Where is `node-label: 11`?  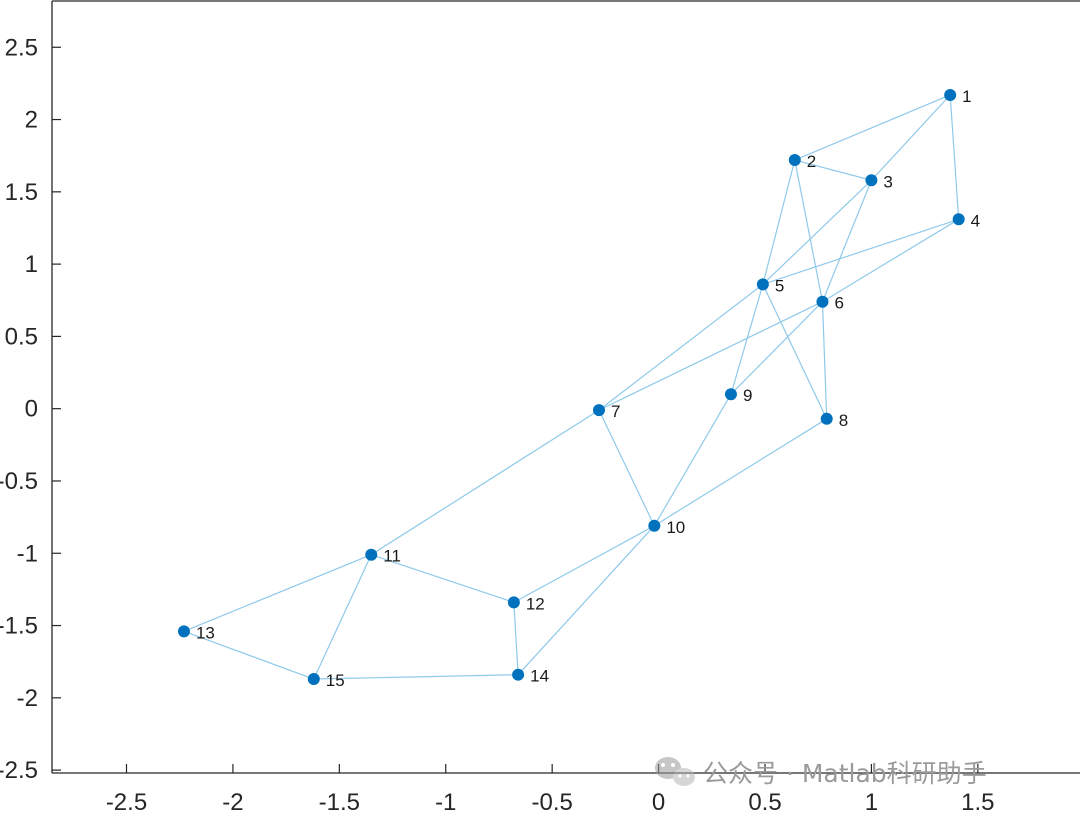
node-label: 11 is located at coordinates (392, 556).